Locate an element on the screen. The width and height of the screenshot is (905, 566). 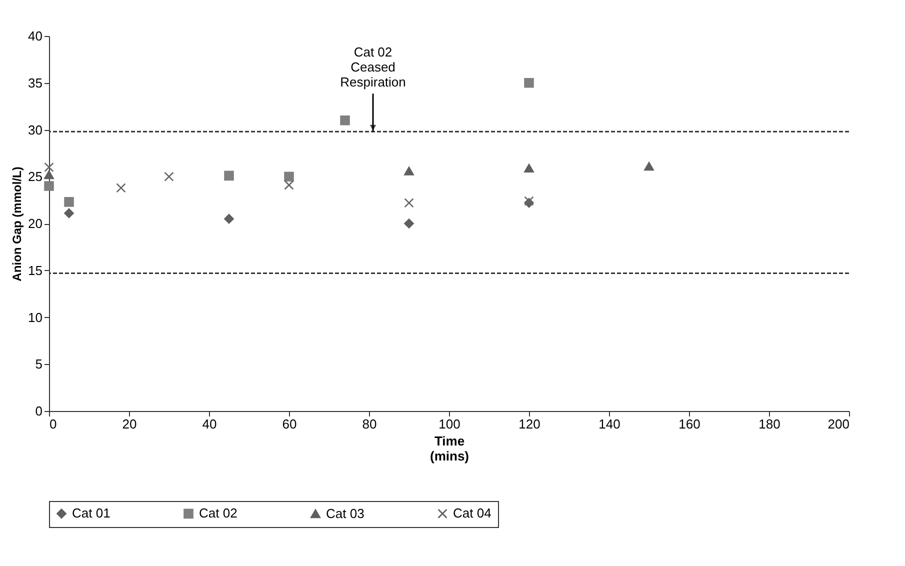
y-tick-label: 30 is located at coordinates (35, 130).